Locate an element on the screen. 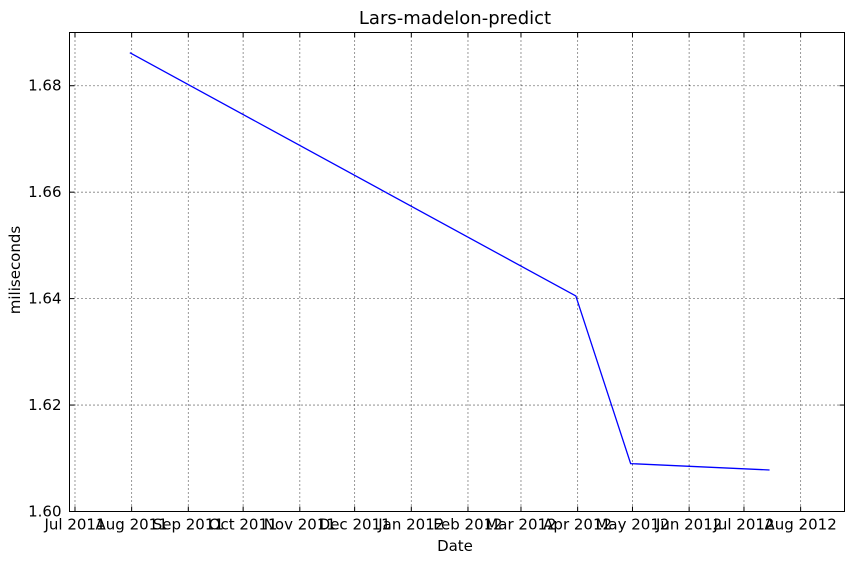 The height and width of the screenshot is (561, 863). x-tick-label: Jul 2012 is located at coordinates (743, 525).